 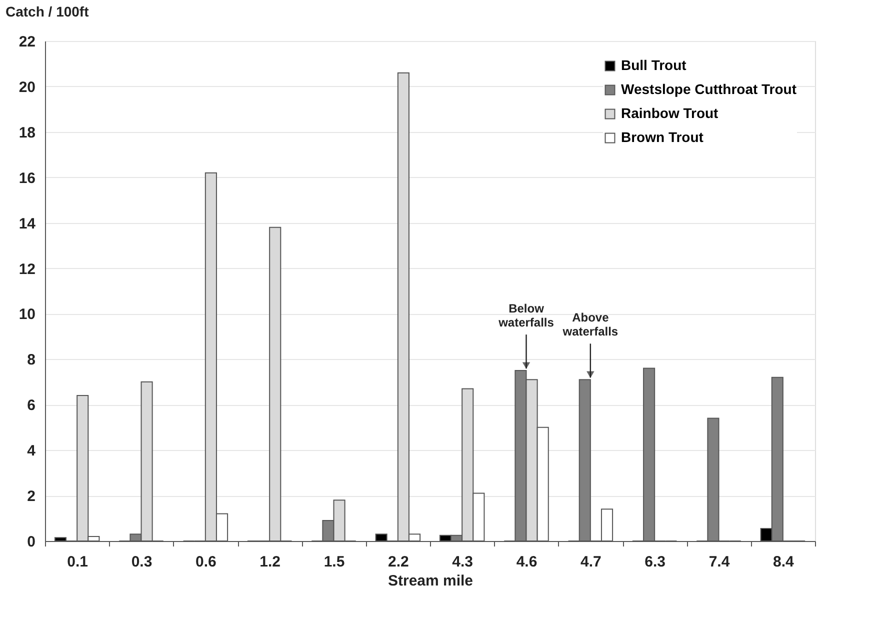 I want to click on y-axis-title: Catch / 100ft, so click(x=48, y=12).